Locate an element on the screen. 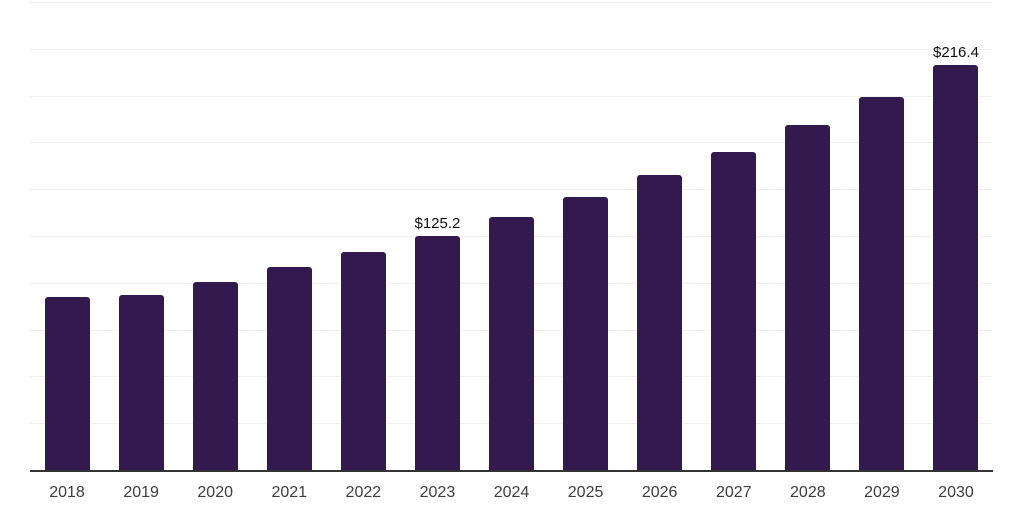 This screenshot has height=512, width=1024. x-tick-label-2028: 2028 is located at coordinates (808, 492).